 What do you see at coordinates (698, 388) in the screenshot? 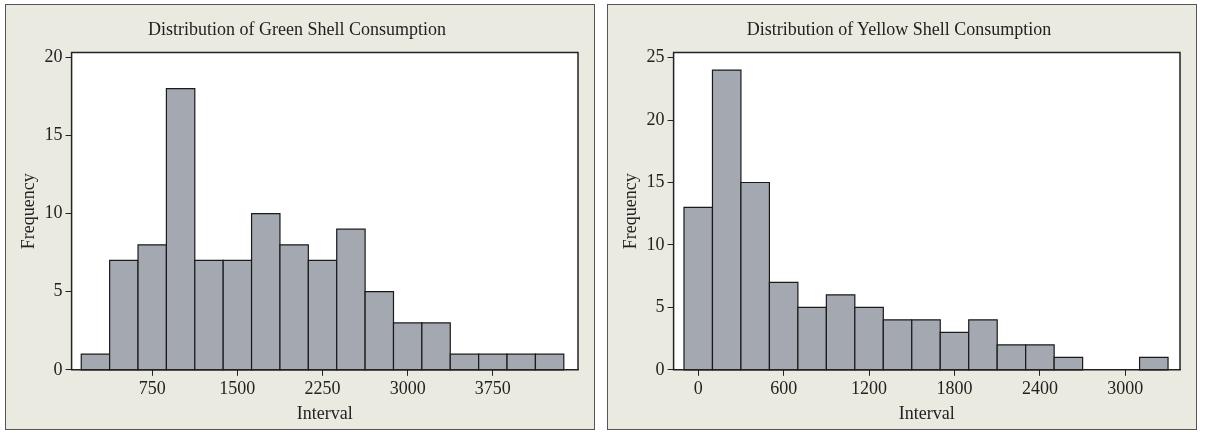
I see `x-tick-label: 0` at bounding box center [698, 388].